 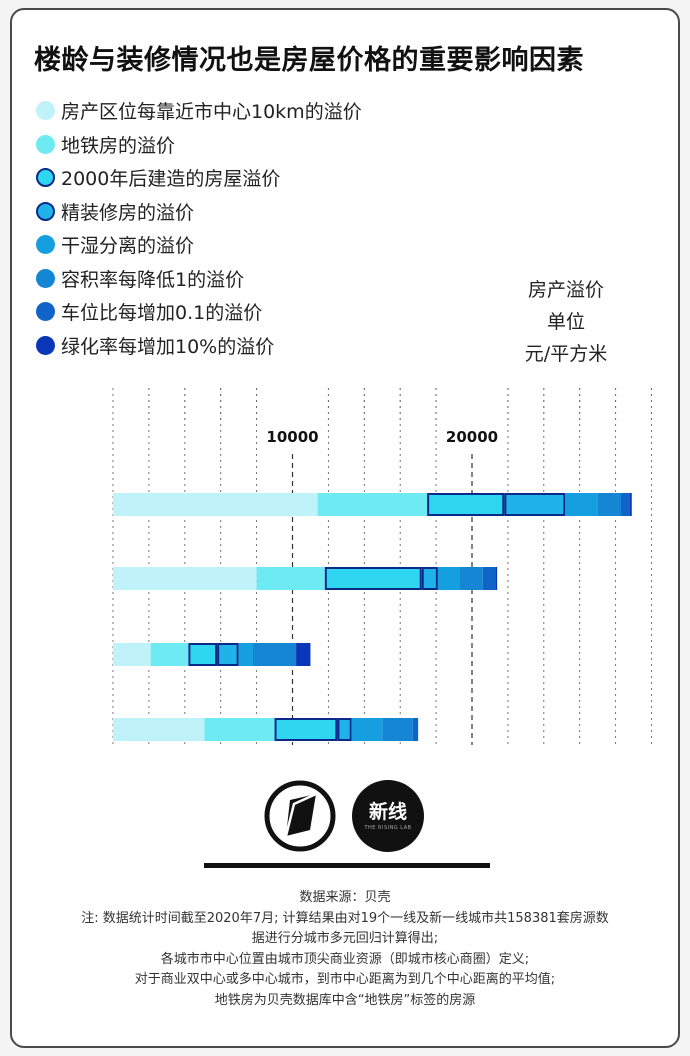 I want to click on legend-label: 地铁房的溢价, so click(x=118, y=145).